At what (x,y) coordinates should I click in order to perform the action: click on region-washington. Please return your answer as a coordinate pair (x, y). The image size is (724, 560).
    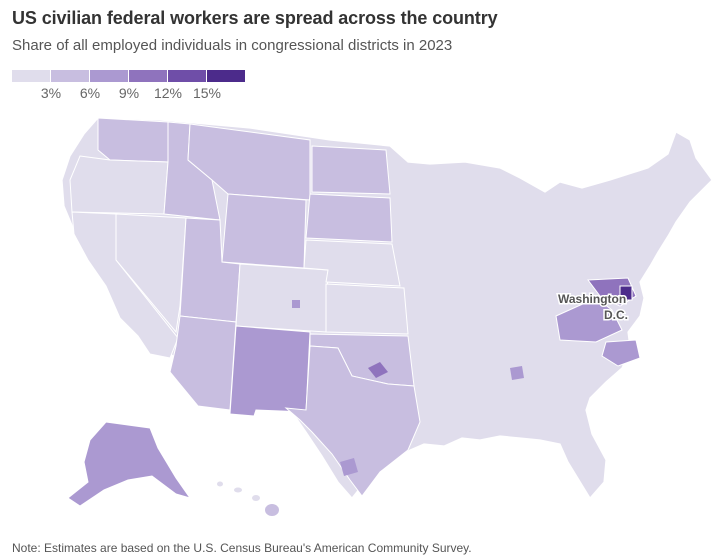
    Looking at the image, I should click on (133, 140).